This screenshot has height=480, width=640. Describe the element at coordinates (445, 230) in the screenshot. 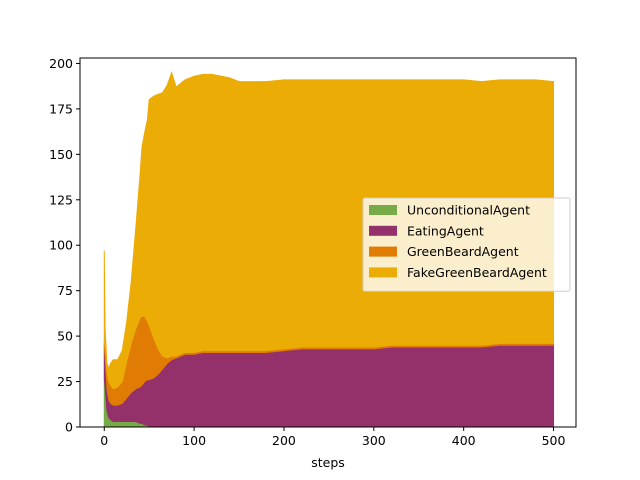

I see `legend-label: EatingAgent` at that location.